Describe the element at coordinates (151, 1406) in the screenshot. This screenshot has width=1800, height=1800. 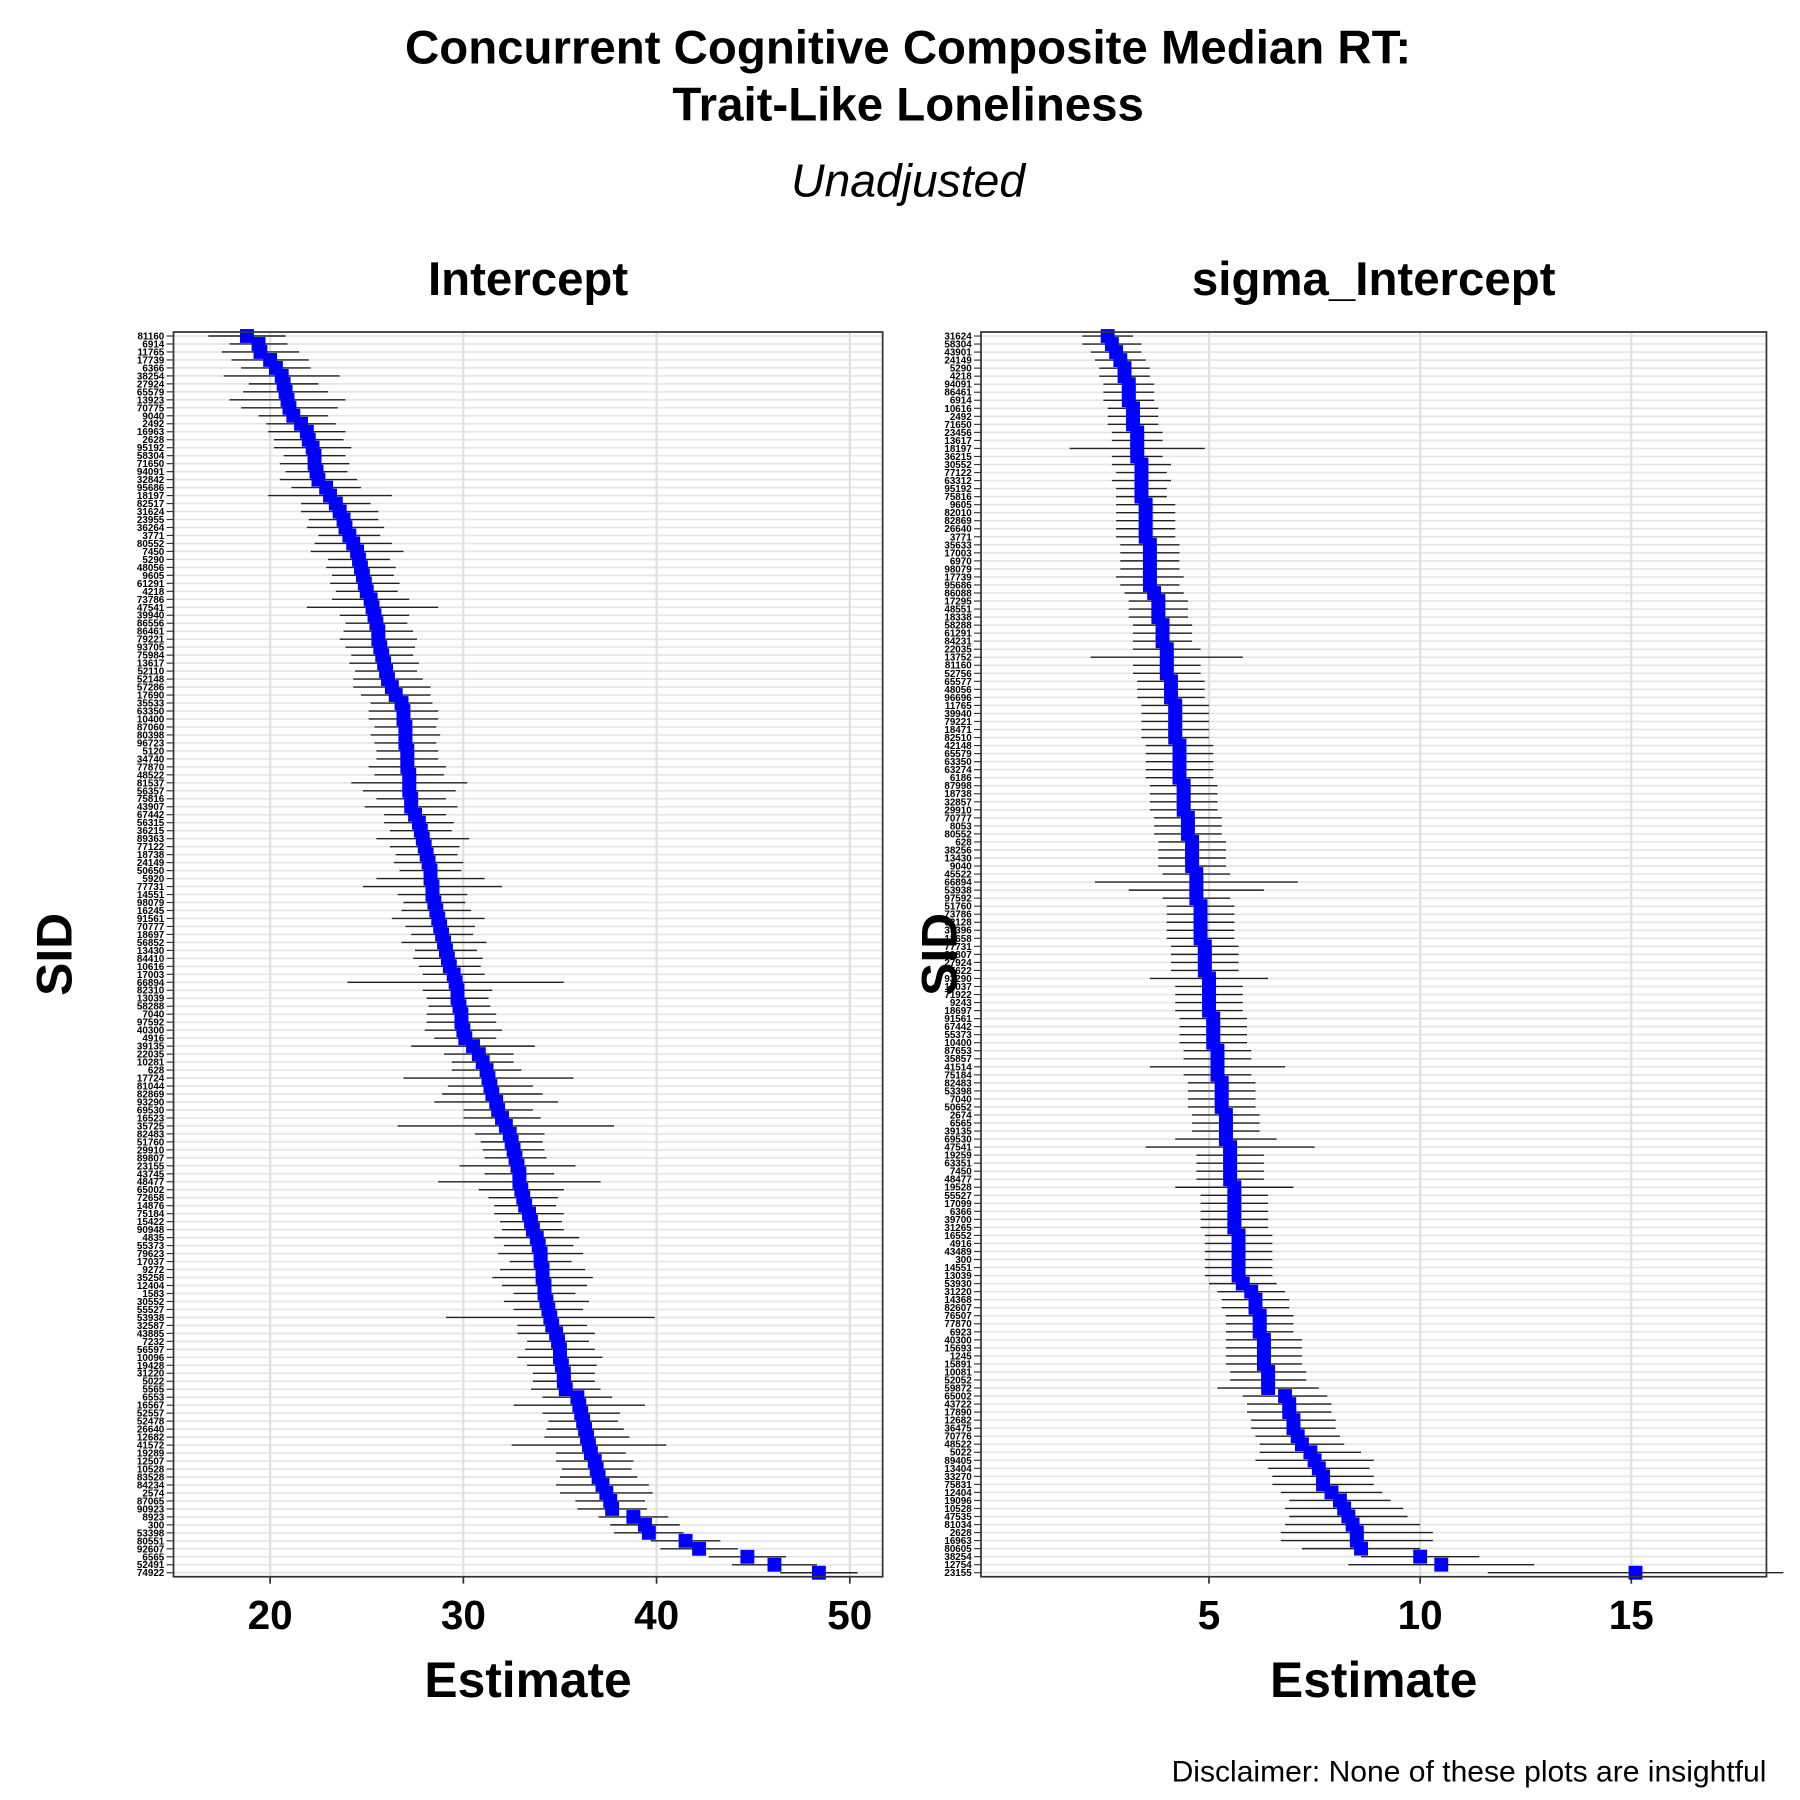
I see `y-tick-label: 16567` at that location.